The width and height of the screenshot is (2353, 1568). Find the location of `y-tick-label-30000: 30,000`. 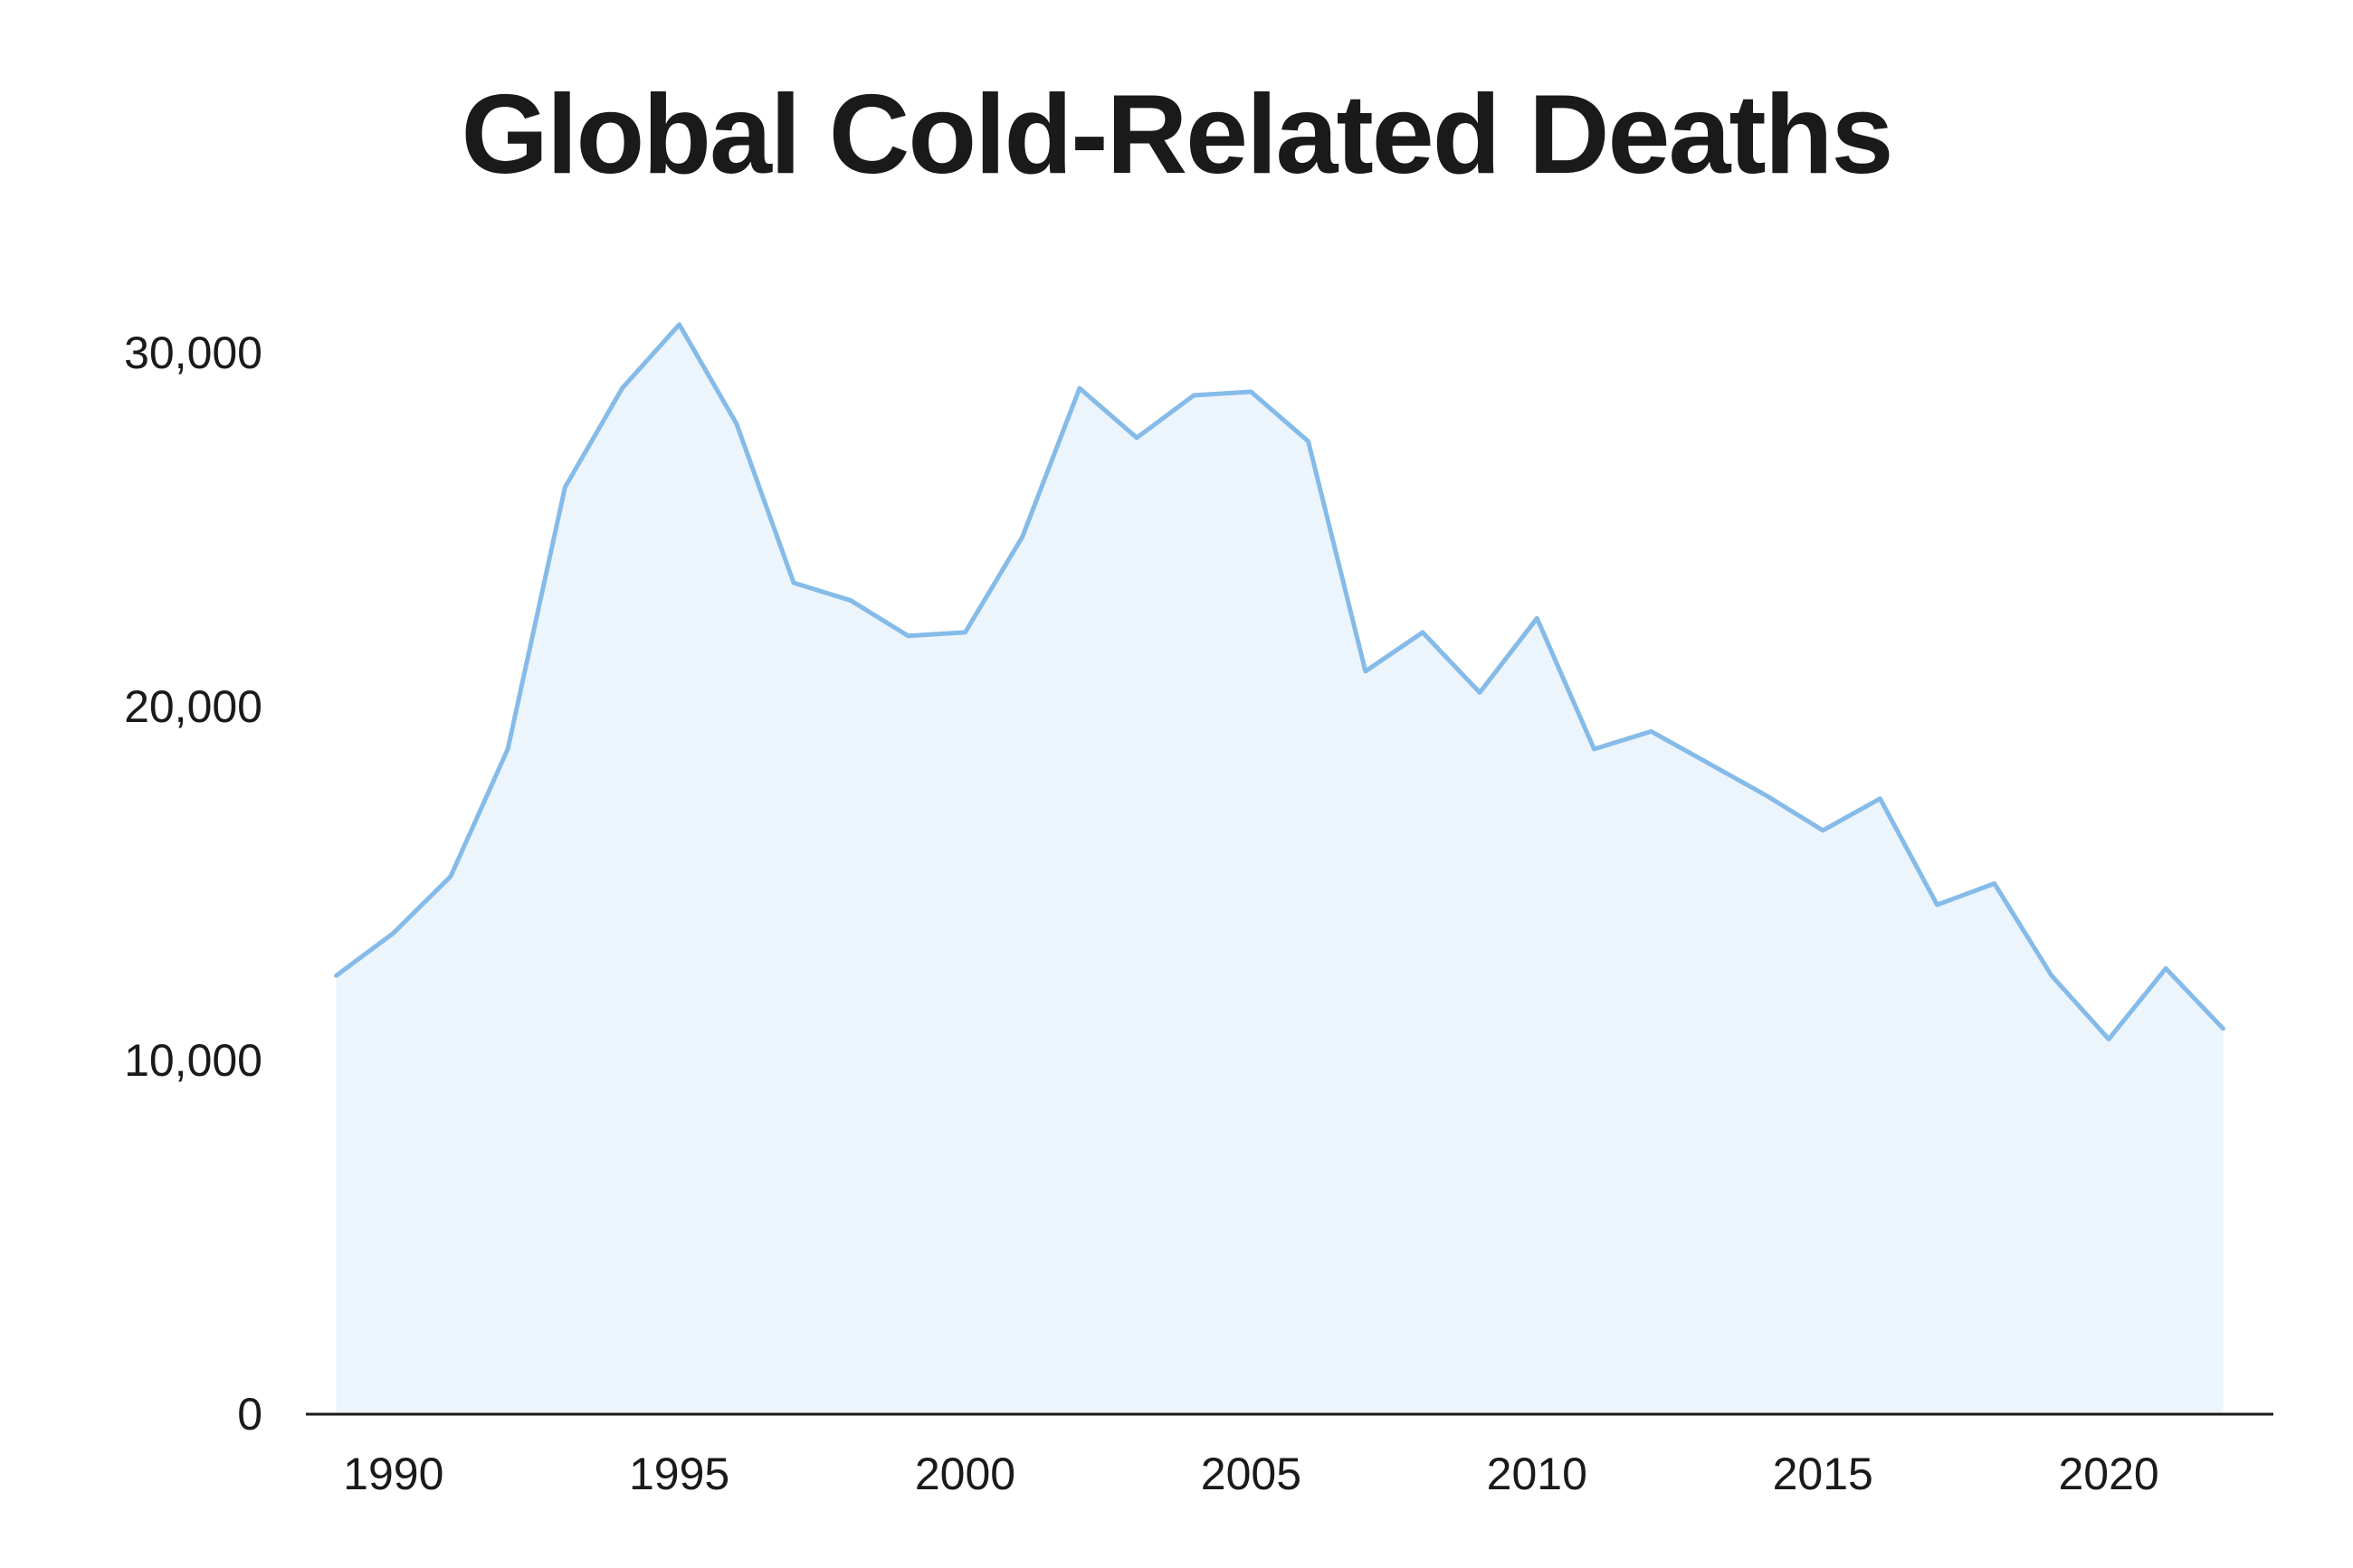

y-tick-label-30000: 30,000 is located at coordinates (193, 353).